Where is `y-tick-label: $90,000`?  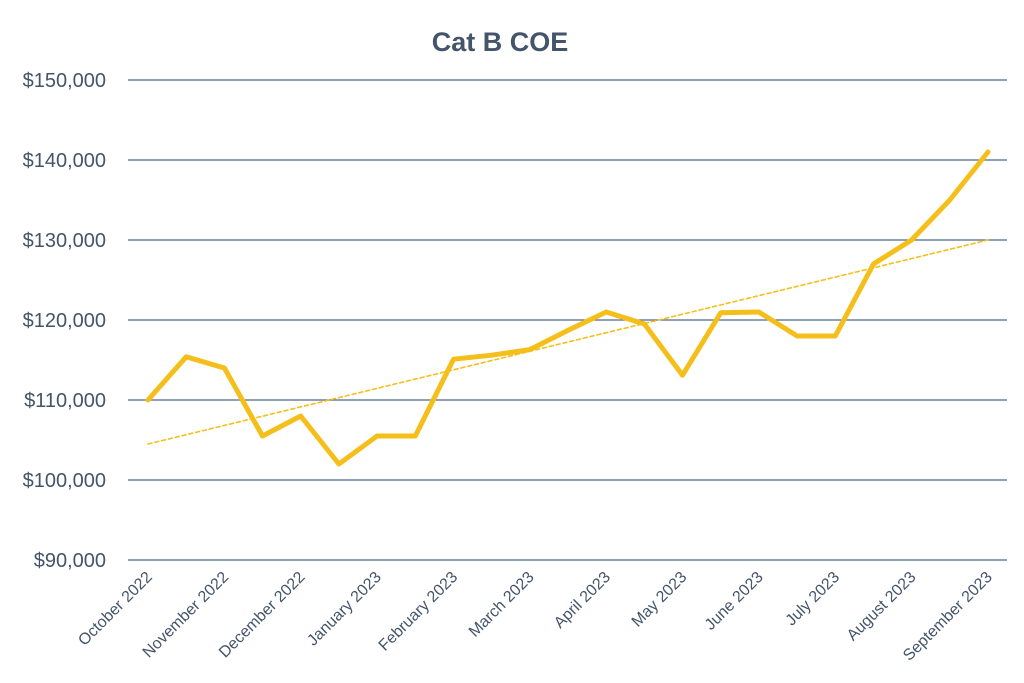
y-tick-label: $90,000 is located at coordinates (70, 561).